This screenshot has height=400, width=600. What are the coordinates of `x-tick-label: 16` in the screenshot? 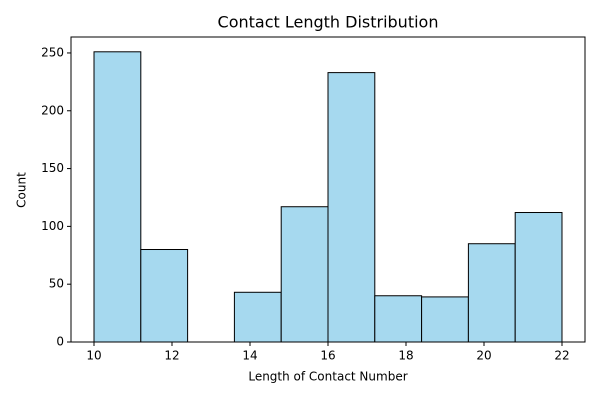 It's located at (327, 356).